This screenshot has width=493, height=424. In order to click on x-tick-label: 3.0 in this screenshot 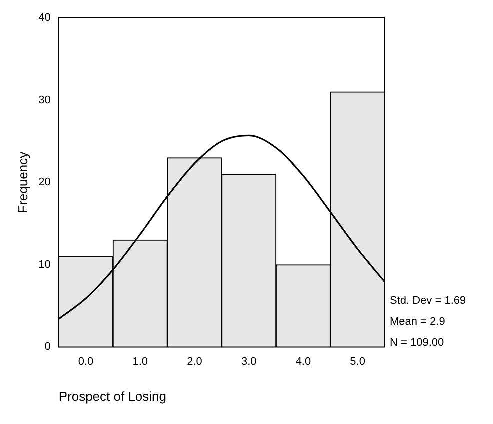, I will do `click(249, 362)`.